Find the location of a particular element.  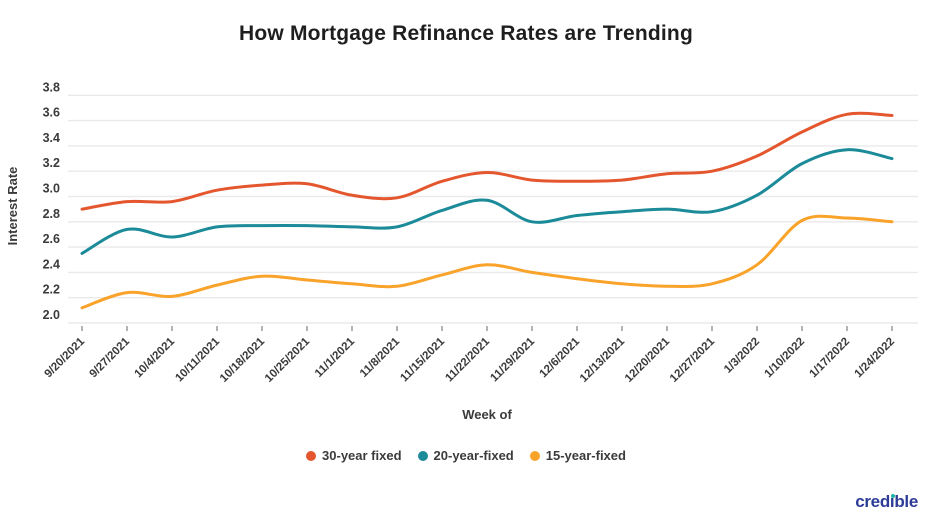

x-tick-label: 9/27/2021 is located at coordinates (109, 357).